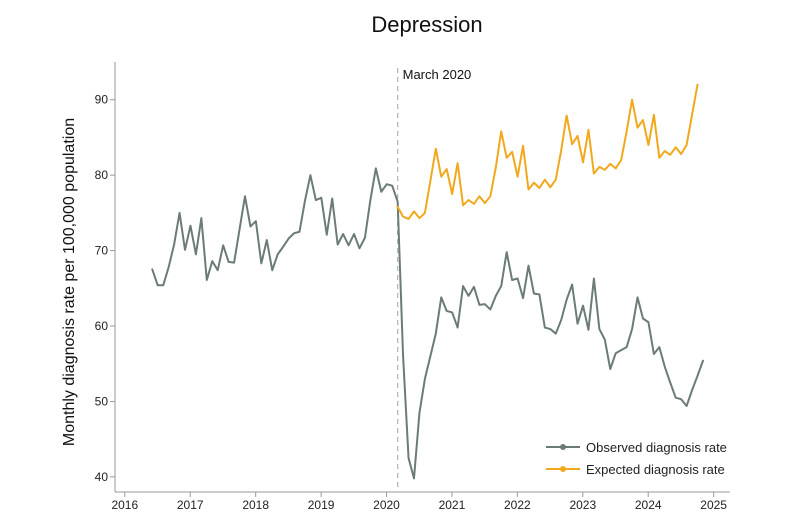  What do you see at coordinates (452, 505) in the screenshot?
I see `x-tick-label: 2021` at bounding box center [452, 505].